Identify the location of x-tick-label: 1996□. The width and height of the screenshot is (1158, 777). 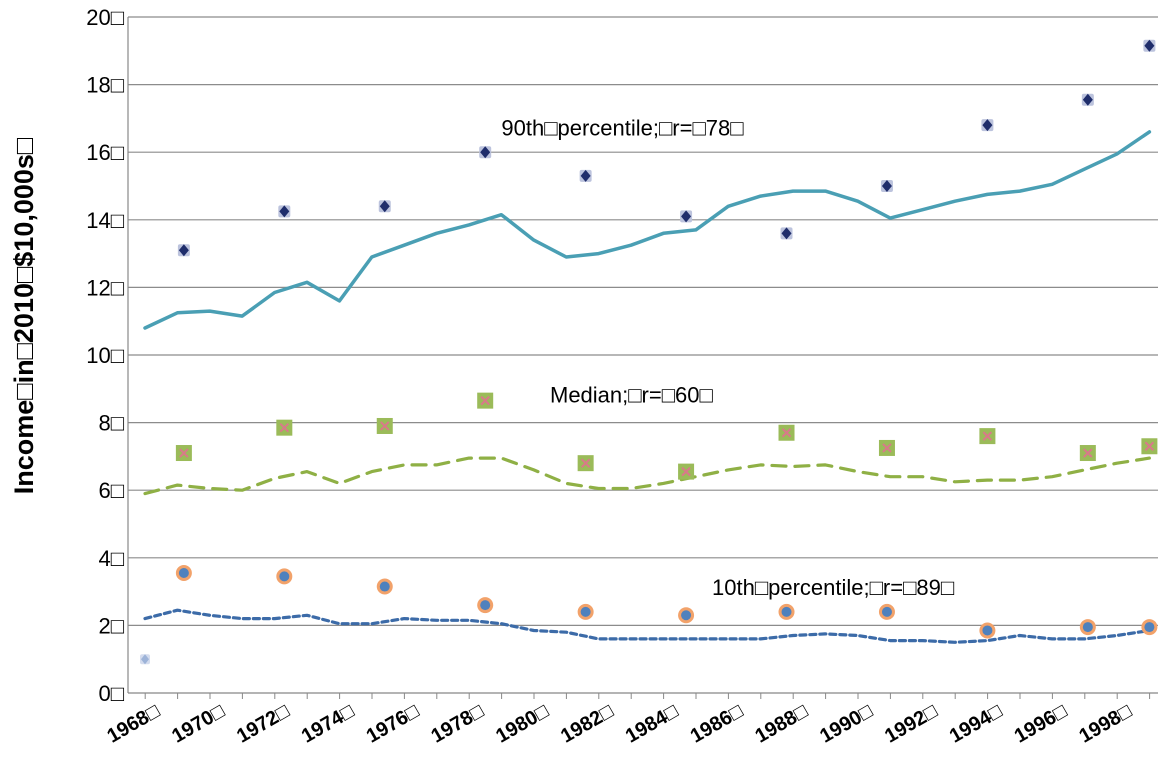
(1041, 723).